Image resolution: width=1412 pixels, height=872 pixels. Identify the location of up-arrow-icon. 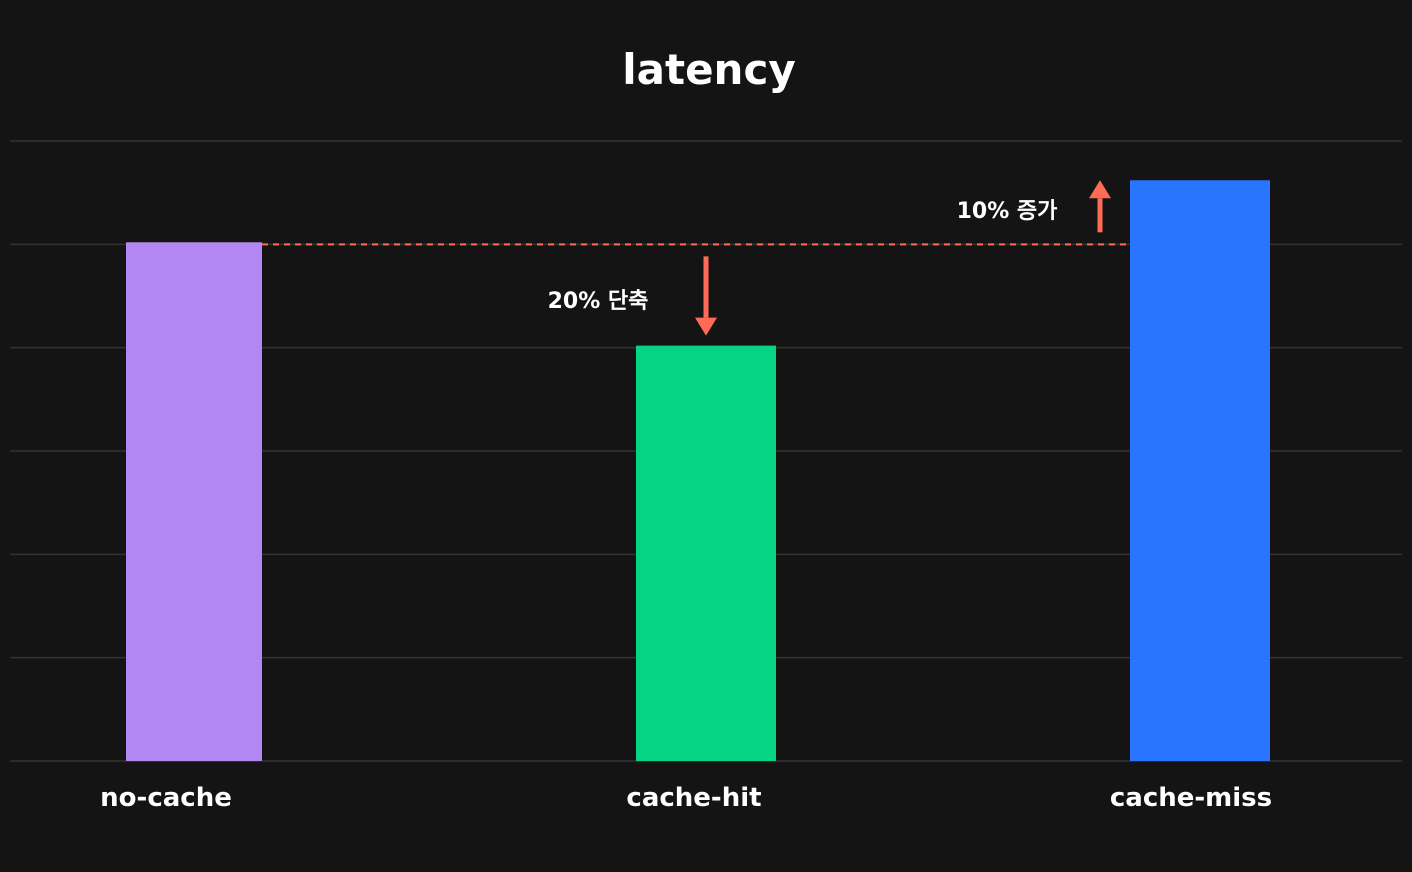
(1100, 206).